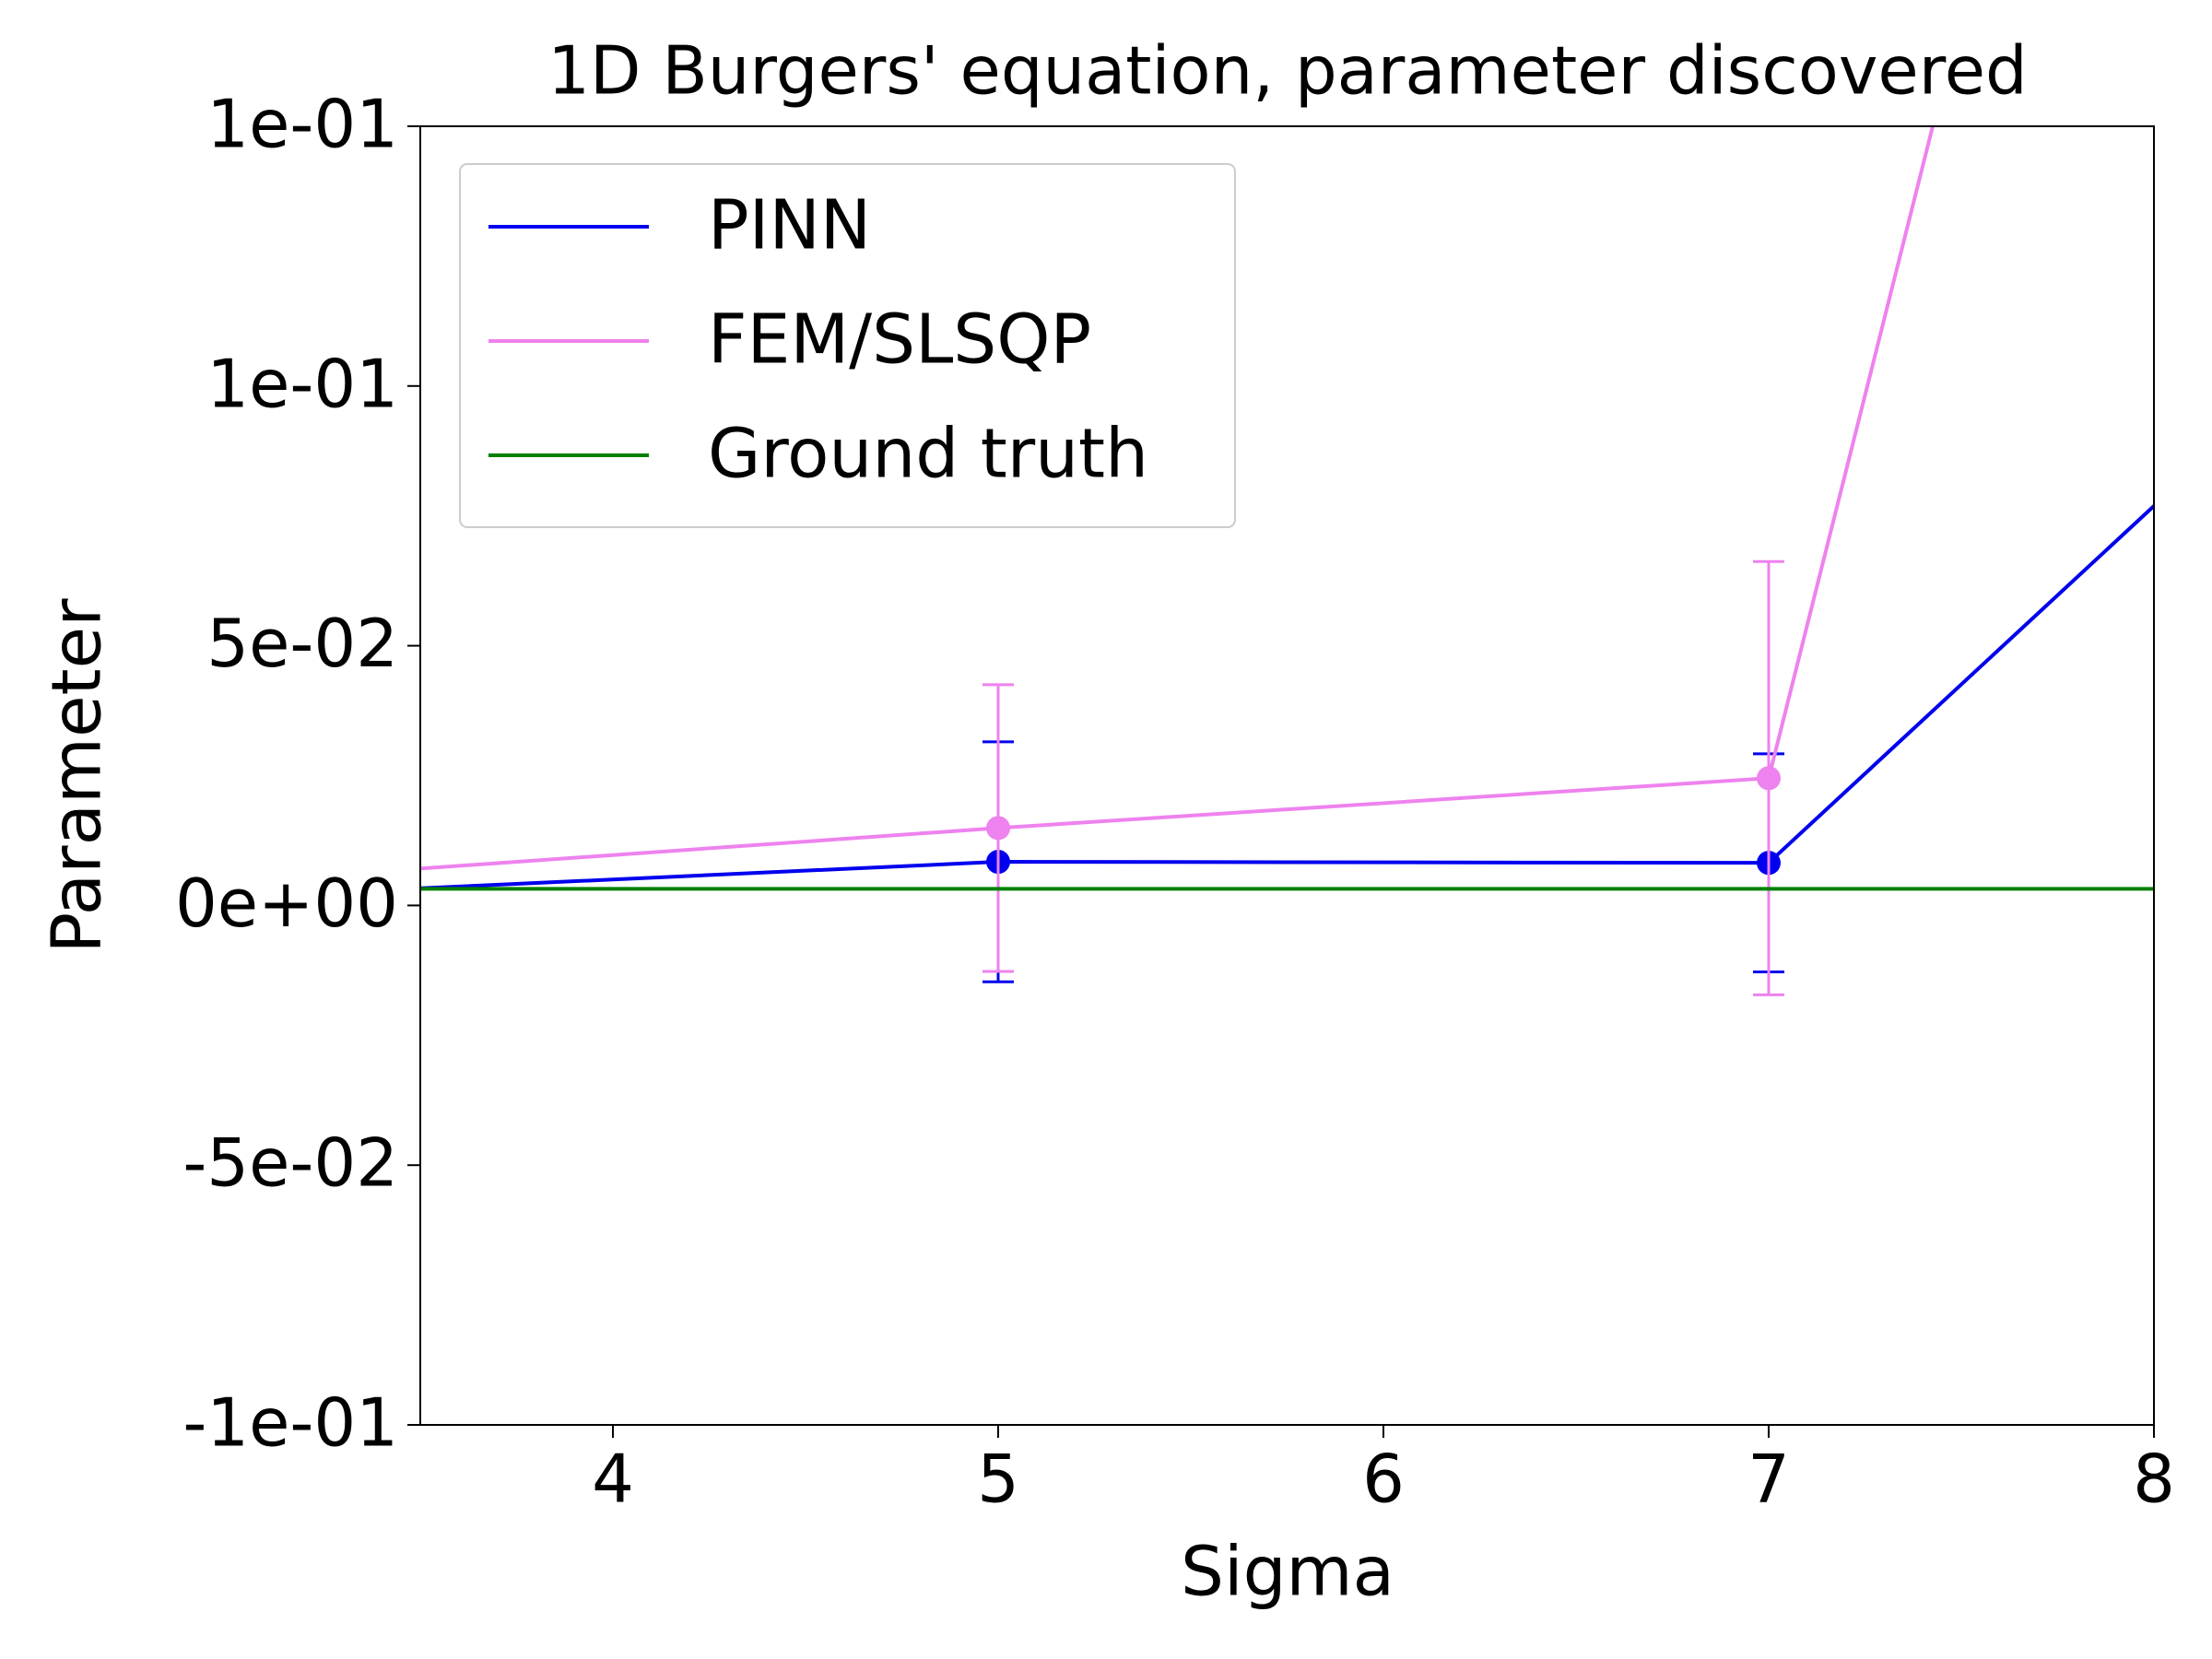  What do you see at coordinates (1287, 1572) in the screenshot?
I see `x-axis-label: Sigma` at bounding box center [1287, 1572].